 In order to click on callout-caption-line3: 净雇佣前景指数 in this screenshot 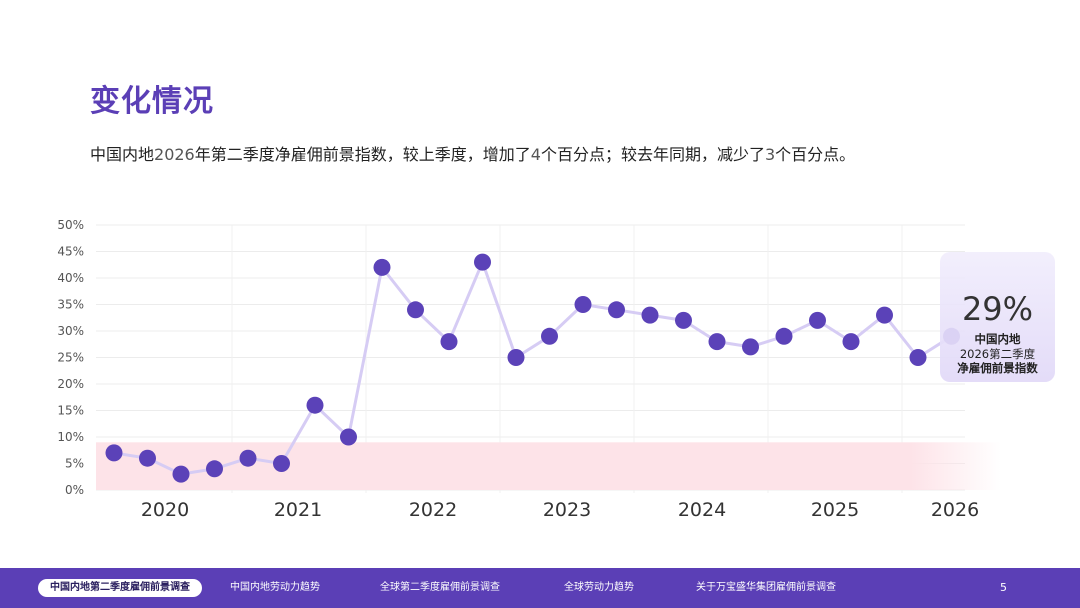, I will do `click(997, 368)`.